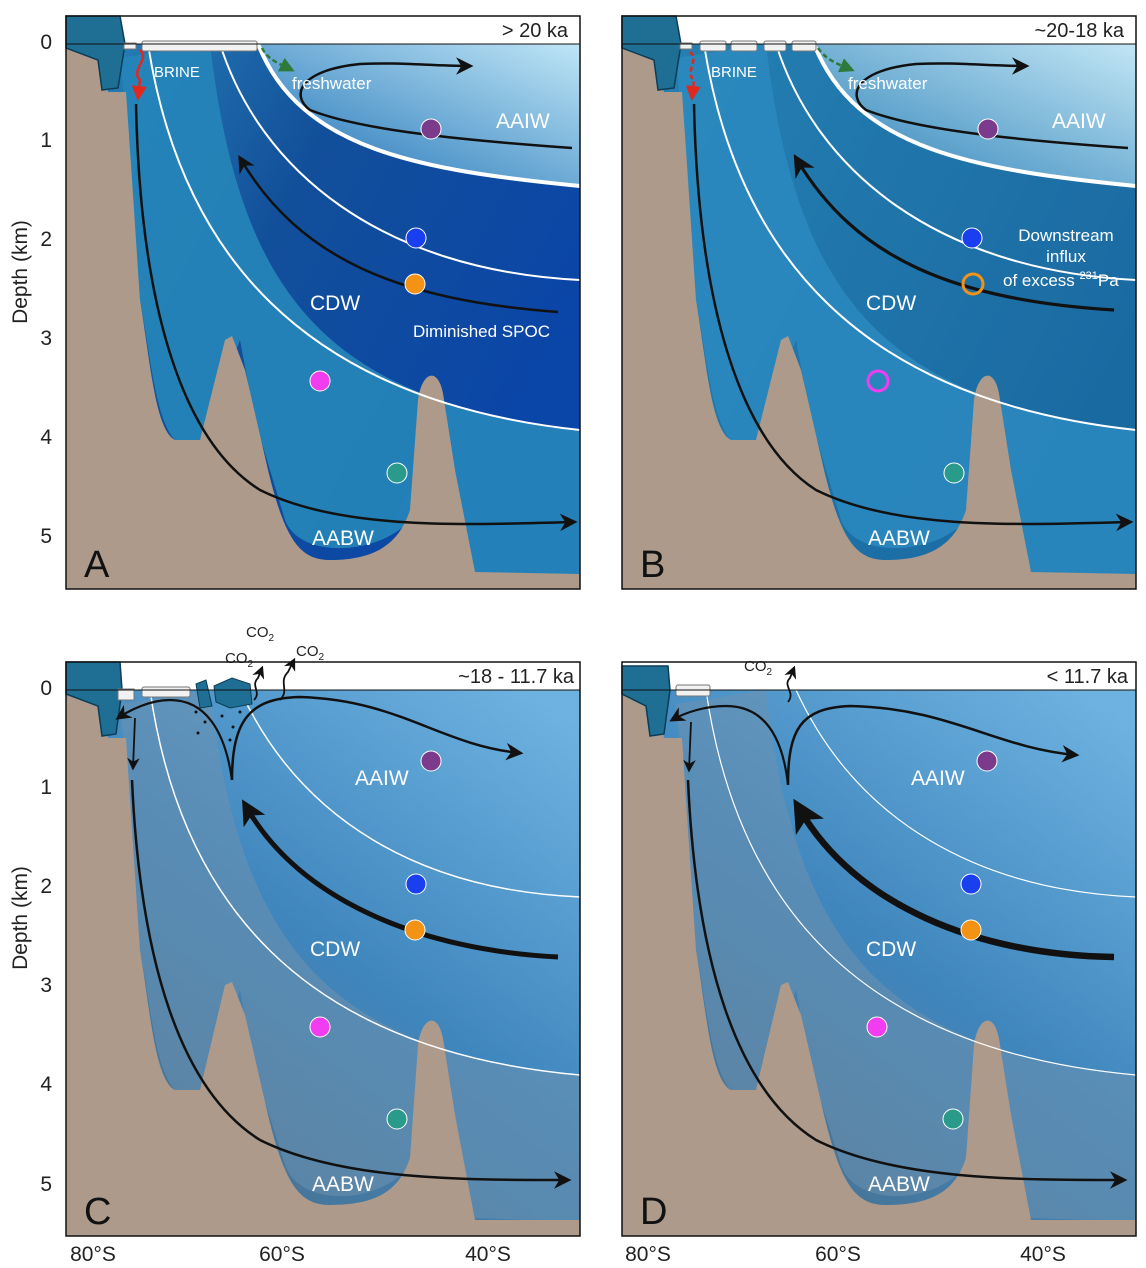  What do you see at coordinates (97, 565) in the screenshot?
I see `panel-letter: A` at bounding box center [97, 565].